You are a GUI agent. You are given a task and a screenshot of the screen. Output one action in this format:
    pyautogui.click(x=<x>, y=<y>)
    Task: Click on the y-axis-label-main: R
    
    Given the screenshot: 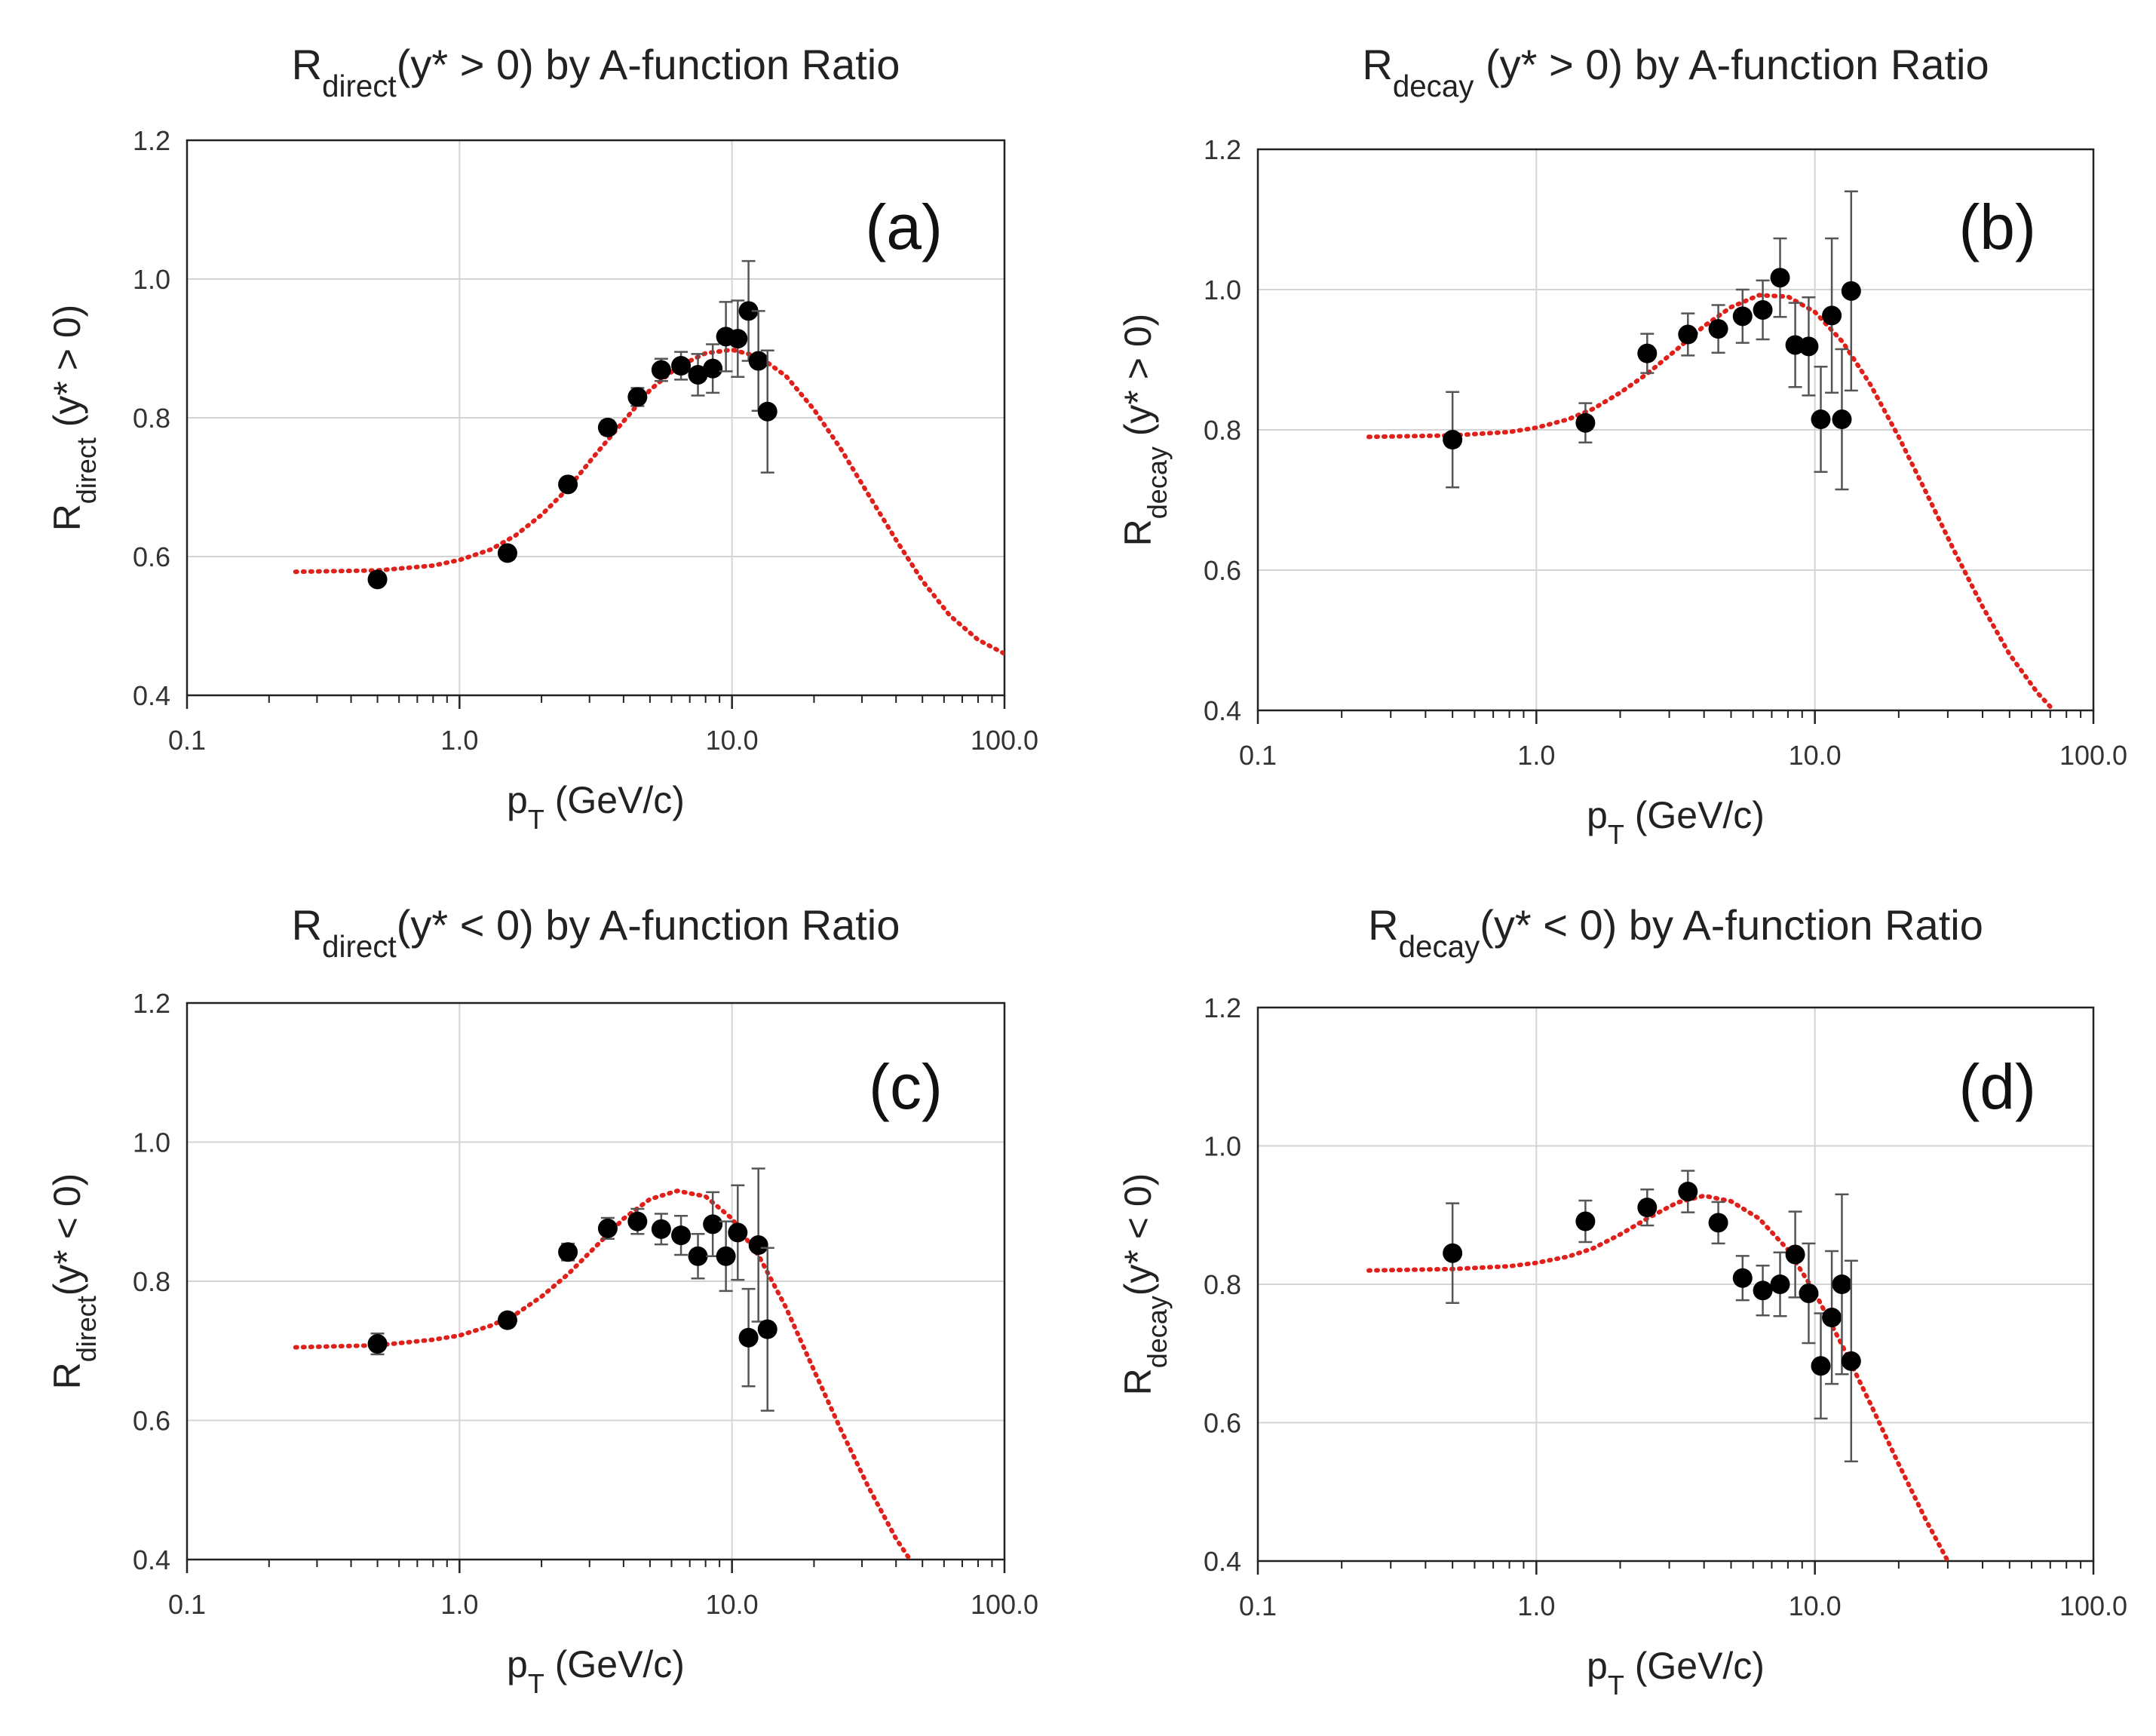 What is the action you would take?
    pyautogui.click(x=67, y=518)
    